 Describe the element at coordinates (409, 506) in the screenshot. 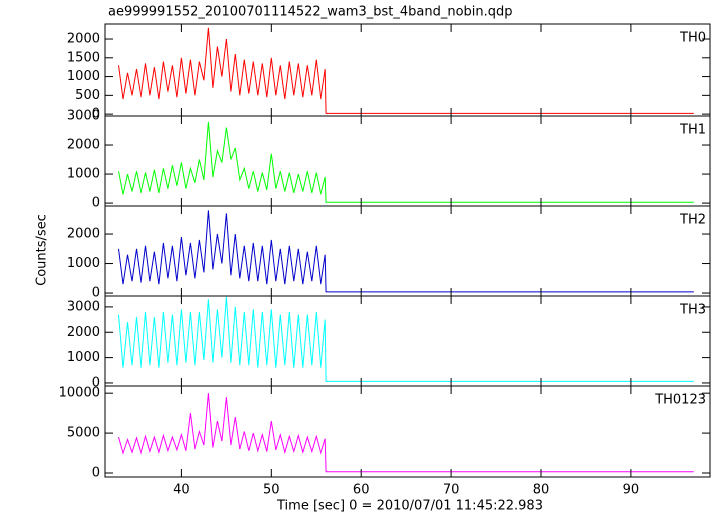

I see `x-axis-label: Time [sec] 0 = 2010/07/01 11:45:22.983` at that location.